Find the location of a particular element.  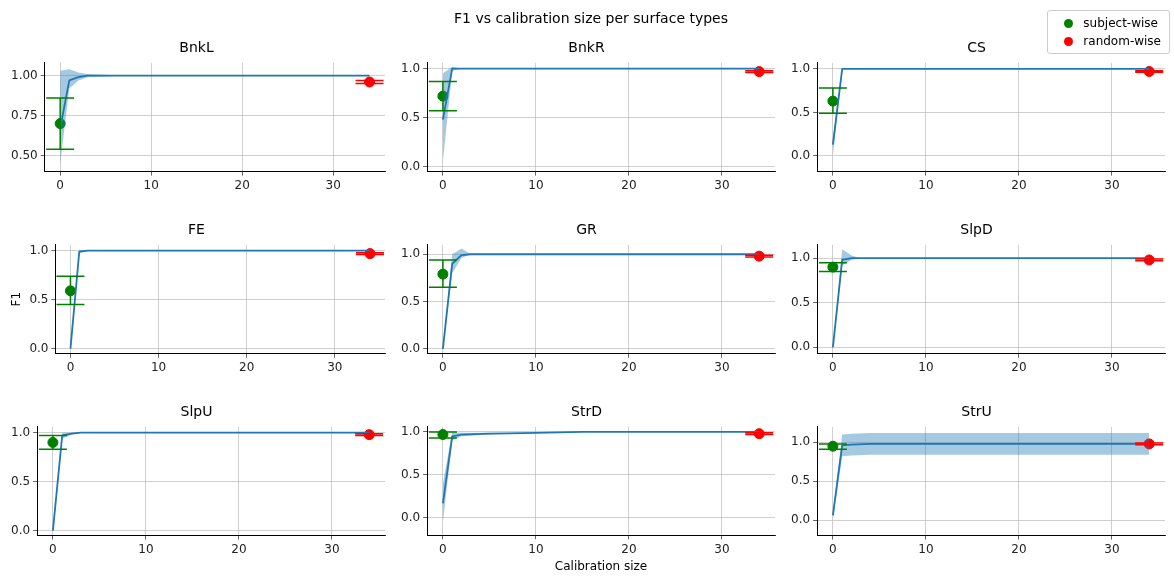

chart-title: BnkR is located at coordinates (586, 47).